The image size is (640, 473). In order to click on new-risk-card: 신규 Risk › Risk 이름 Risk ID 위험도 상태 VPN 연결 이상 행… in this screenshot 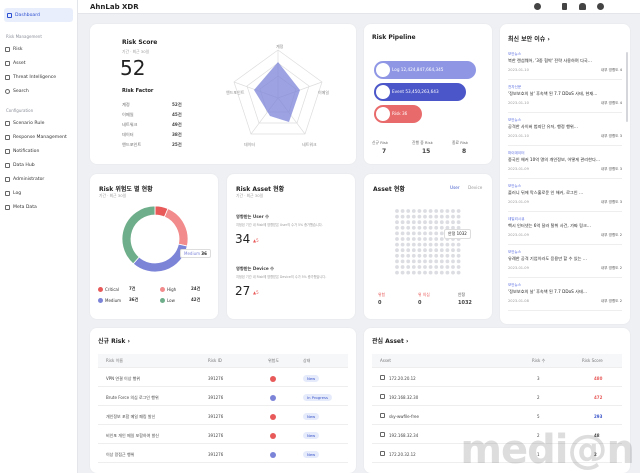, I will do `click(223, 400)`.